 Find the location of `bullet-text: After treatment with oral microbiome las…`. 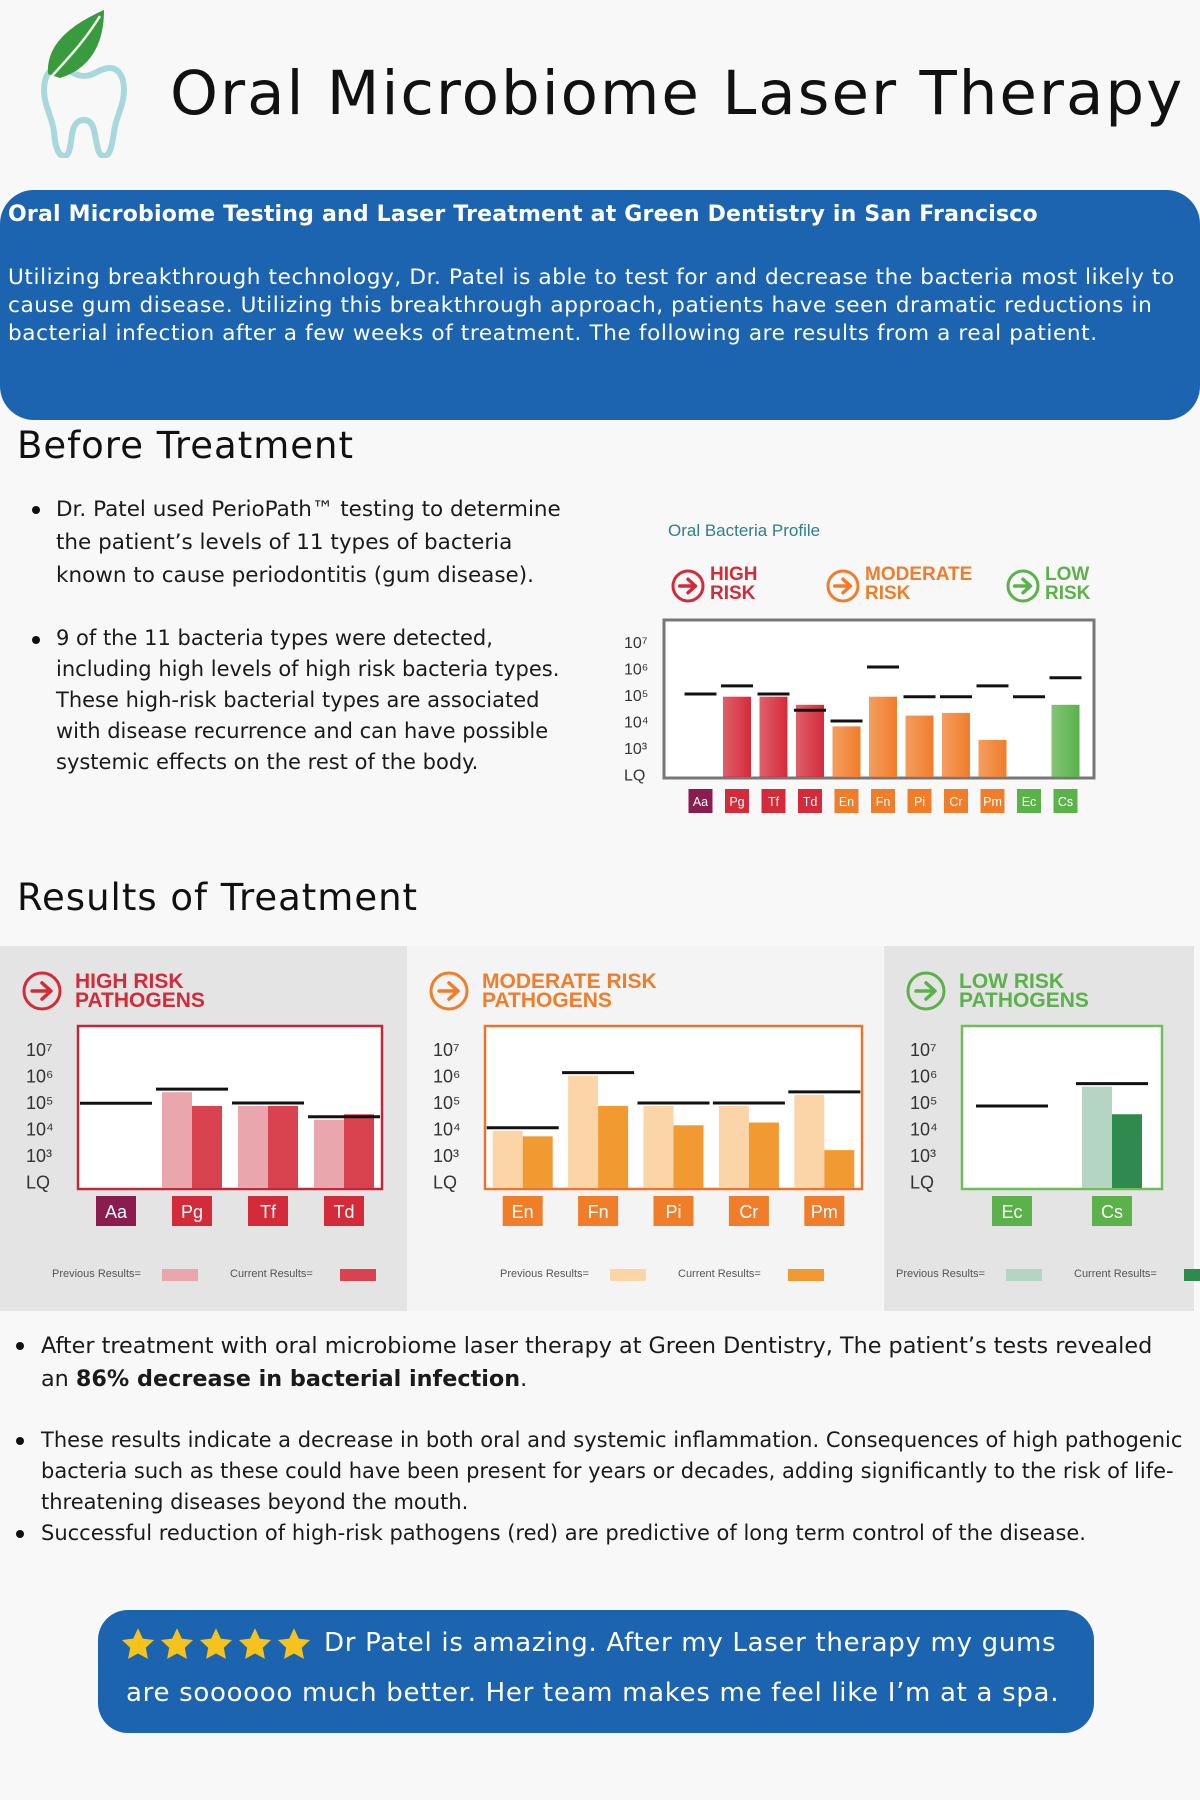

bullet-text: After treatment with oral microbiome las… is located at coordinates (597, 1362).